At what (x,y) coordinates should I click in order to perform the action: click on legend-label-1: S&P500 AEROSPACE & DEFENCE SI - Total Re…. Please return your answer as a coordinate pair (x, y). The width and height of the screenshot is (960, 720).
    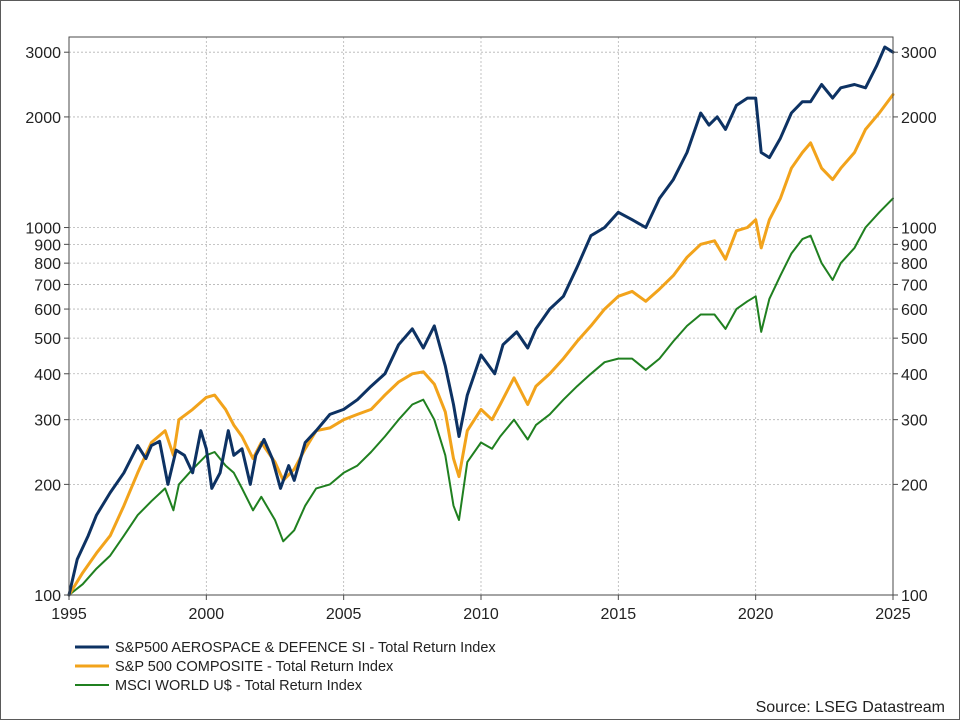
    Looking at the image, I should click on (305, 648).